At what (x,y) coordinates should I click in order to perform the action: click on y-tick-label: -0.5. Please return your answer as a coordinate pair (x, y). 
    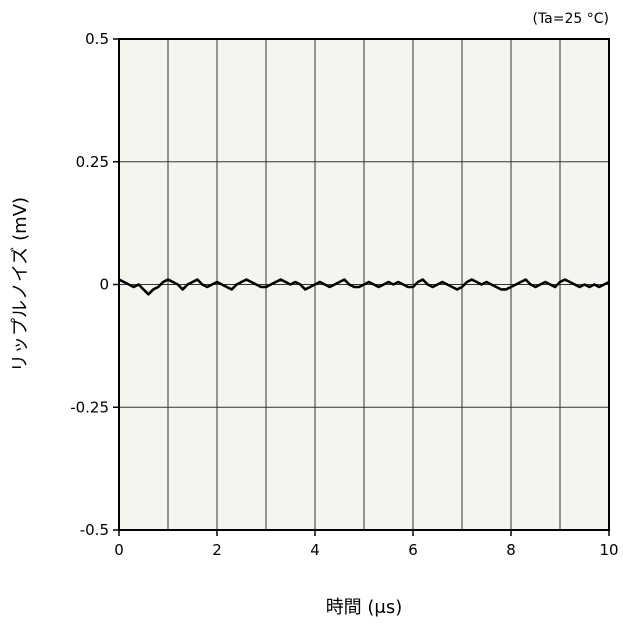
    Looking at the image, I should click on (94, 530).